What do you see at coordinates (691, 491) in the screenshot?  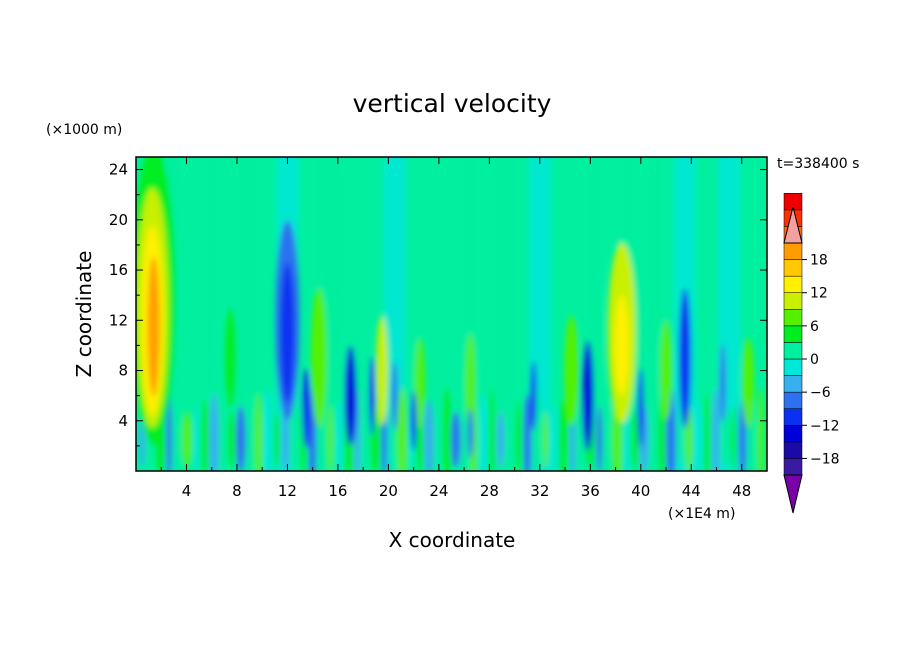 I see `x-tick-label: 44` at bounding box center [691, 491].